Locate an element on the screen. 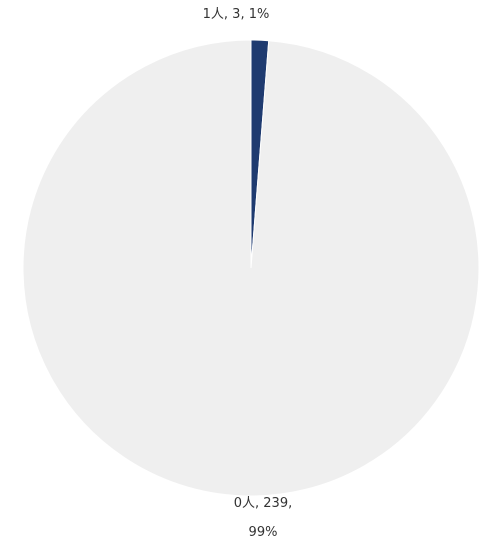 Image resolution: width=491 pixels, height=547 pixels. slice-label-0nin-line2: 99% is located at coordinates (263, 532).